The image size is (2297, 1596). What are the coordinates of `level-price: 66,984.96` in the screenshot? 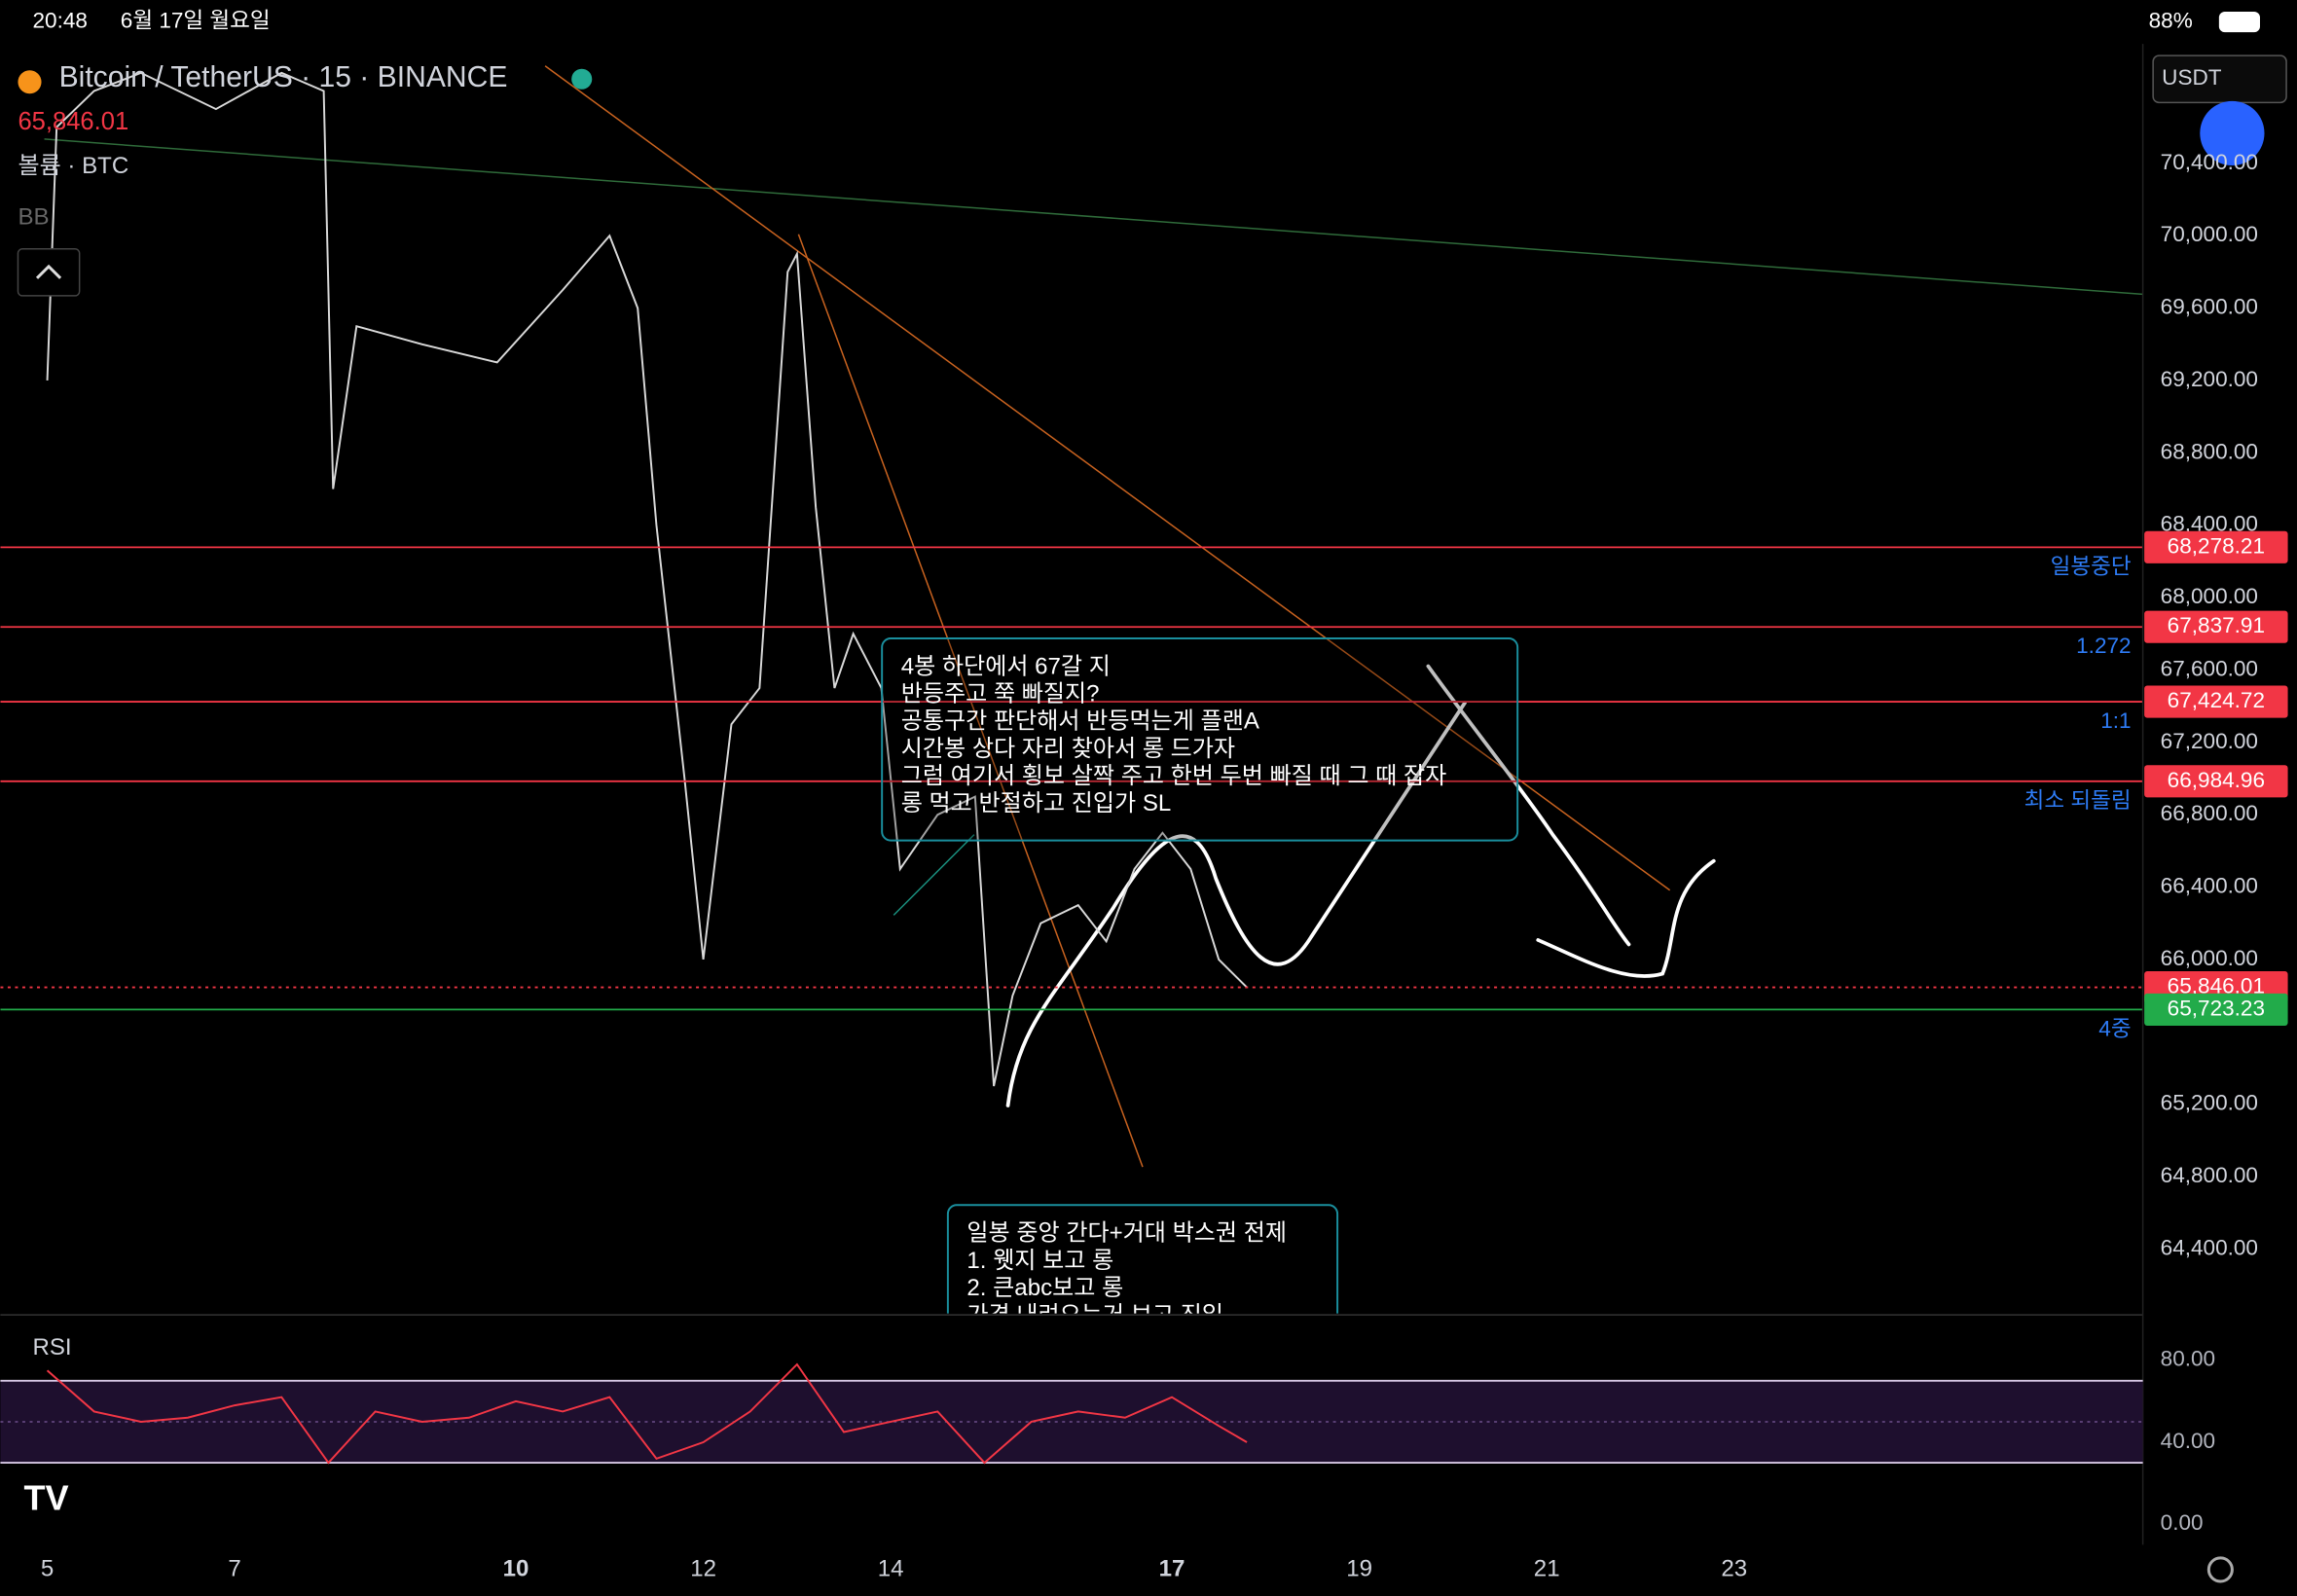 It's located at (2216, 780).